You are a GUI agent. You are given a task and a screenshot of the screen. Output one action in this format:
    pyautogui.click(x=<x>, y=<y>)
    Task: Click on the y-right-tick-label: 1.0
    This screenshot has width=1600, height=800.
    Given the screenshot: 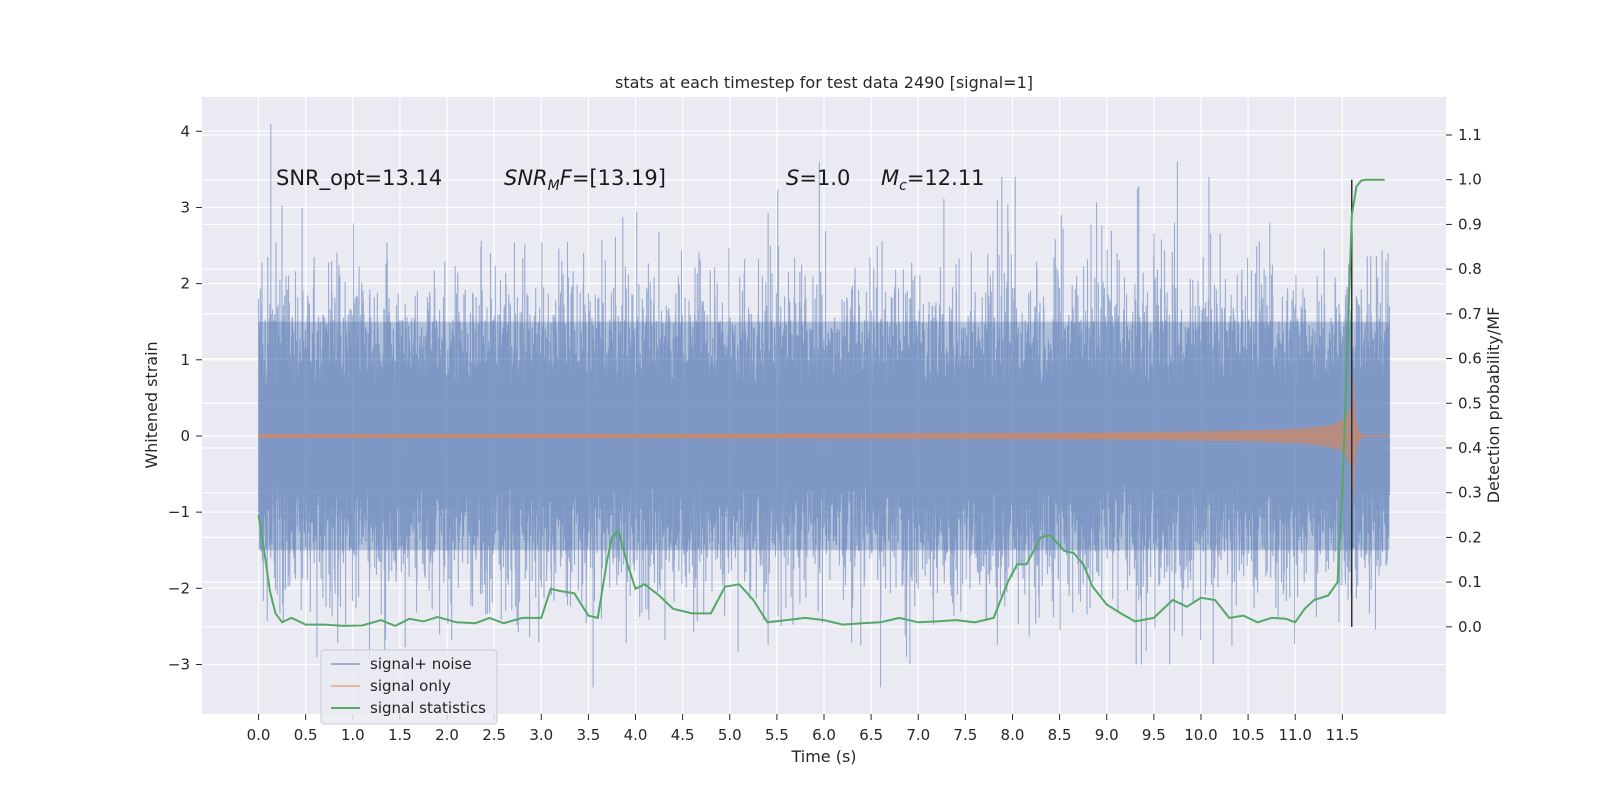 What is the action you would take?
    pyautogui.click(x=1470, y=180)
    